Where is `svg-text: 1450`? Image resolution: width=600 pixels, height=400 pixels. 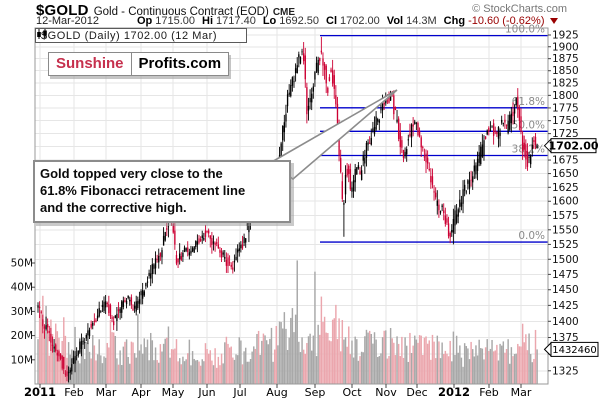
svg-text: 1450 is located at coordinates (565, 290).